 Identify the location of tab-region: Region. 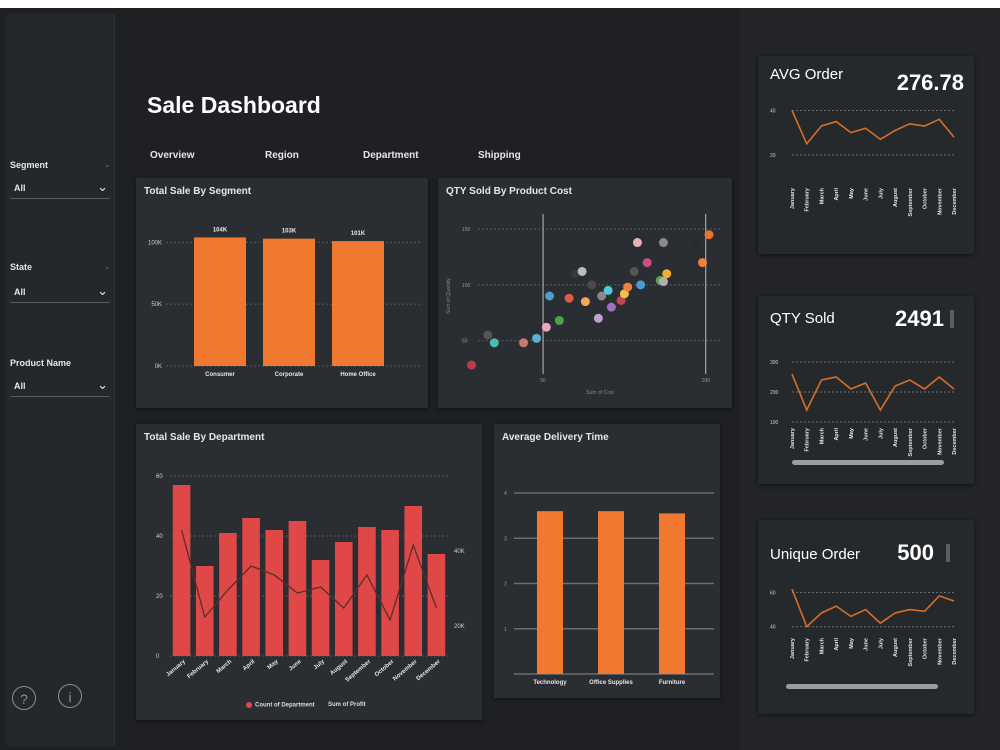
(282, 155).